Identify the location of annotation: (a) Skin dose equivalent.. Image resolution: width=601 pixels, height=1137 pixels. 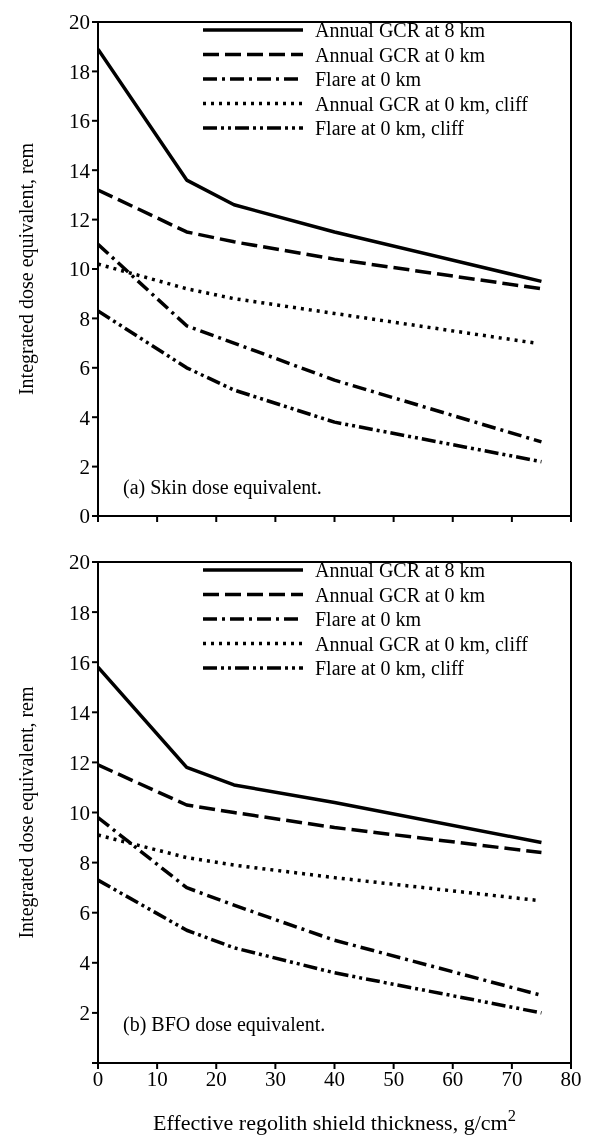
(222, 487).